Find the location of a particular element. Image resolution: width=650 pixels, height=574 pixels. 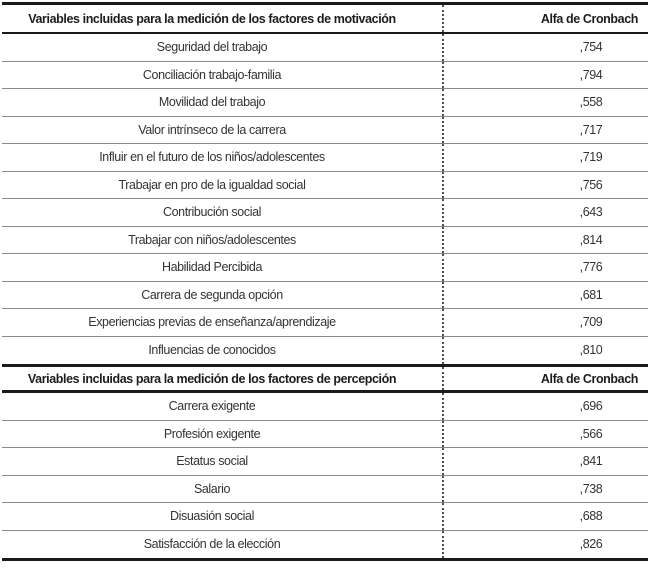

table-row: Carrera exigente ,696 is located at coordinates (325, 407).